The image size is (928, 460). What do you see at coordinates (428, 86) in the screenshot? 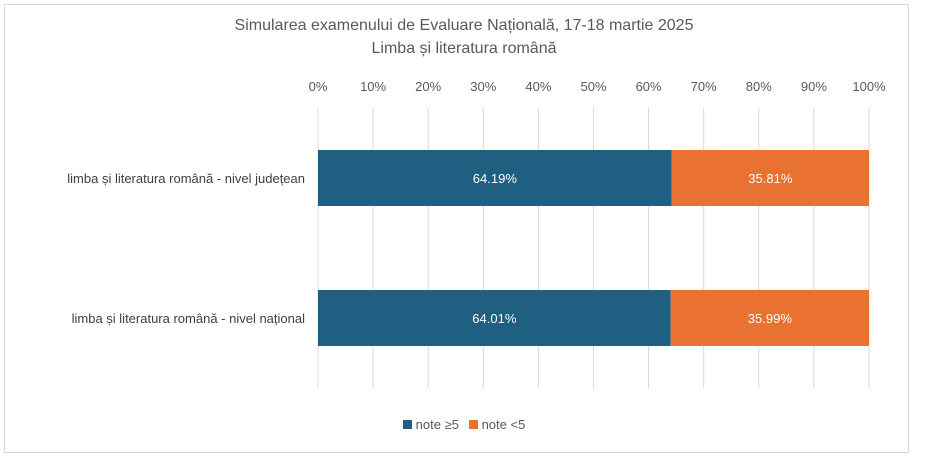
I see `x-tick-label: 20%` at bounding box center [428, 86].